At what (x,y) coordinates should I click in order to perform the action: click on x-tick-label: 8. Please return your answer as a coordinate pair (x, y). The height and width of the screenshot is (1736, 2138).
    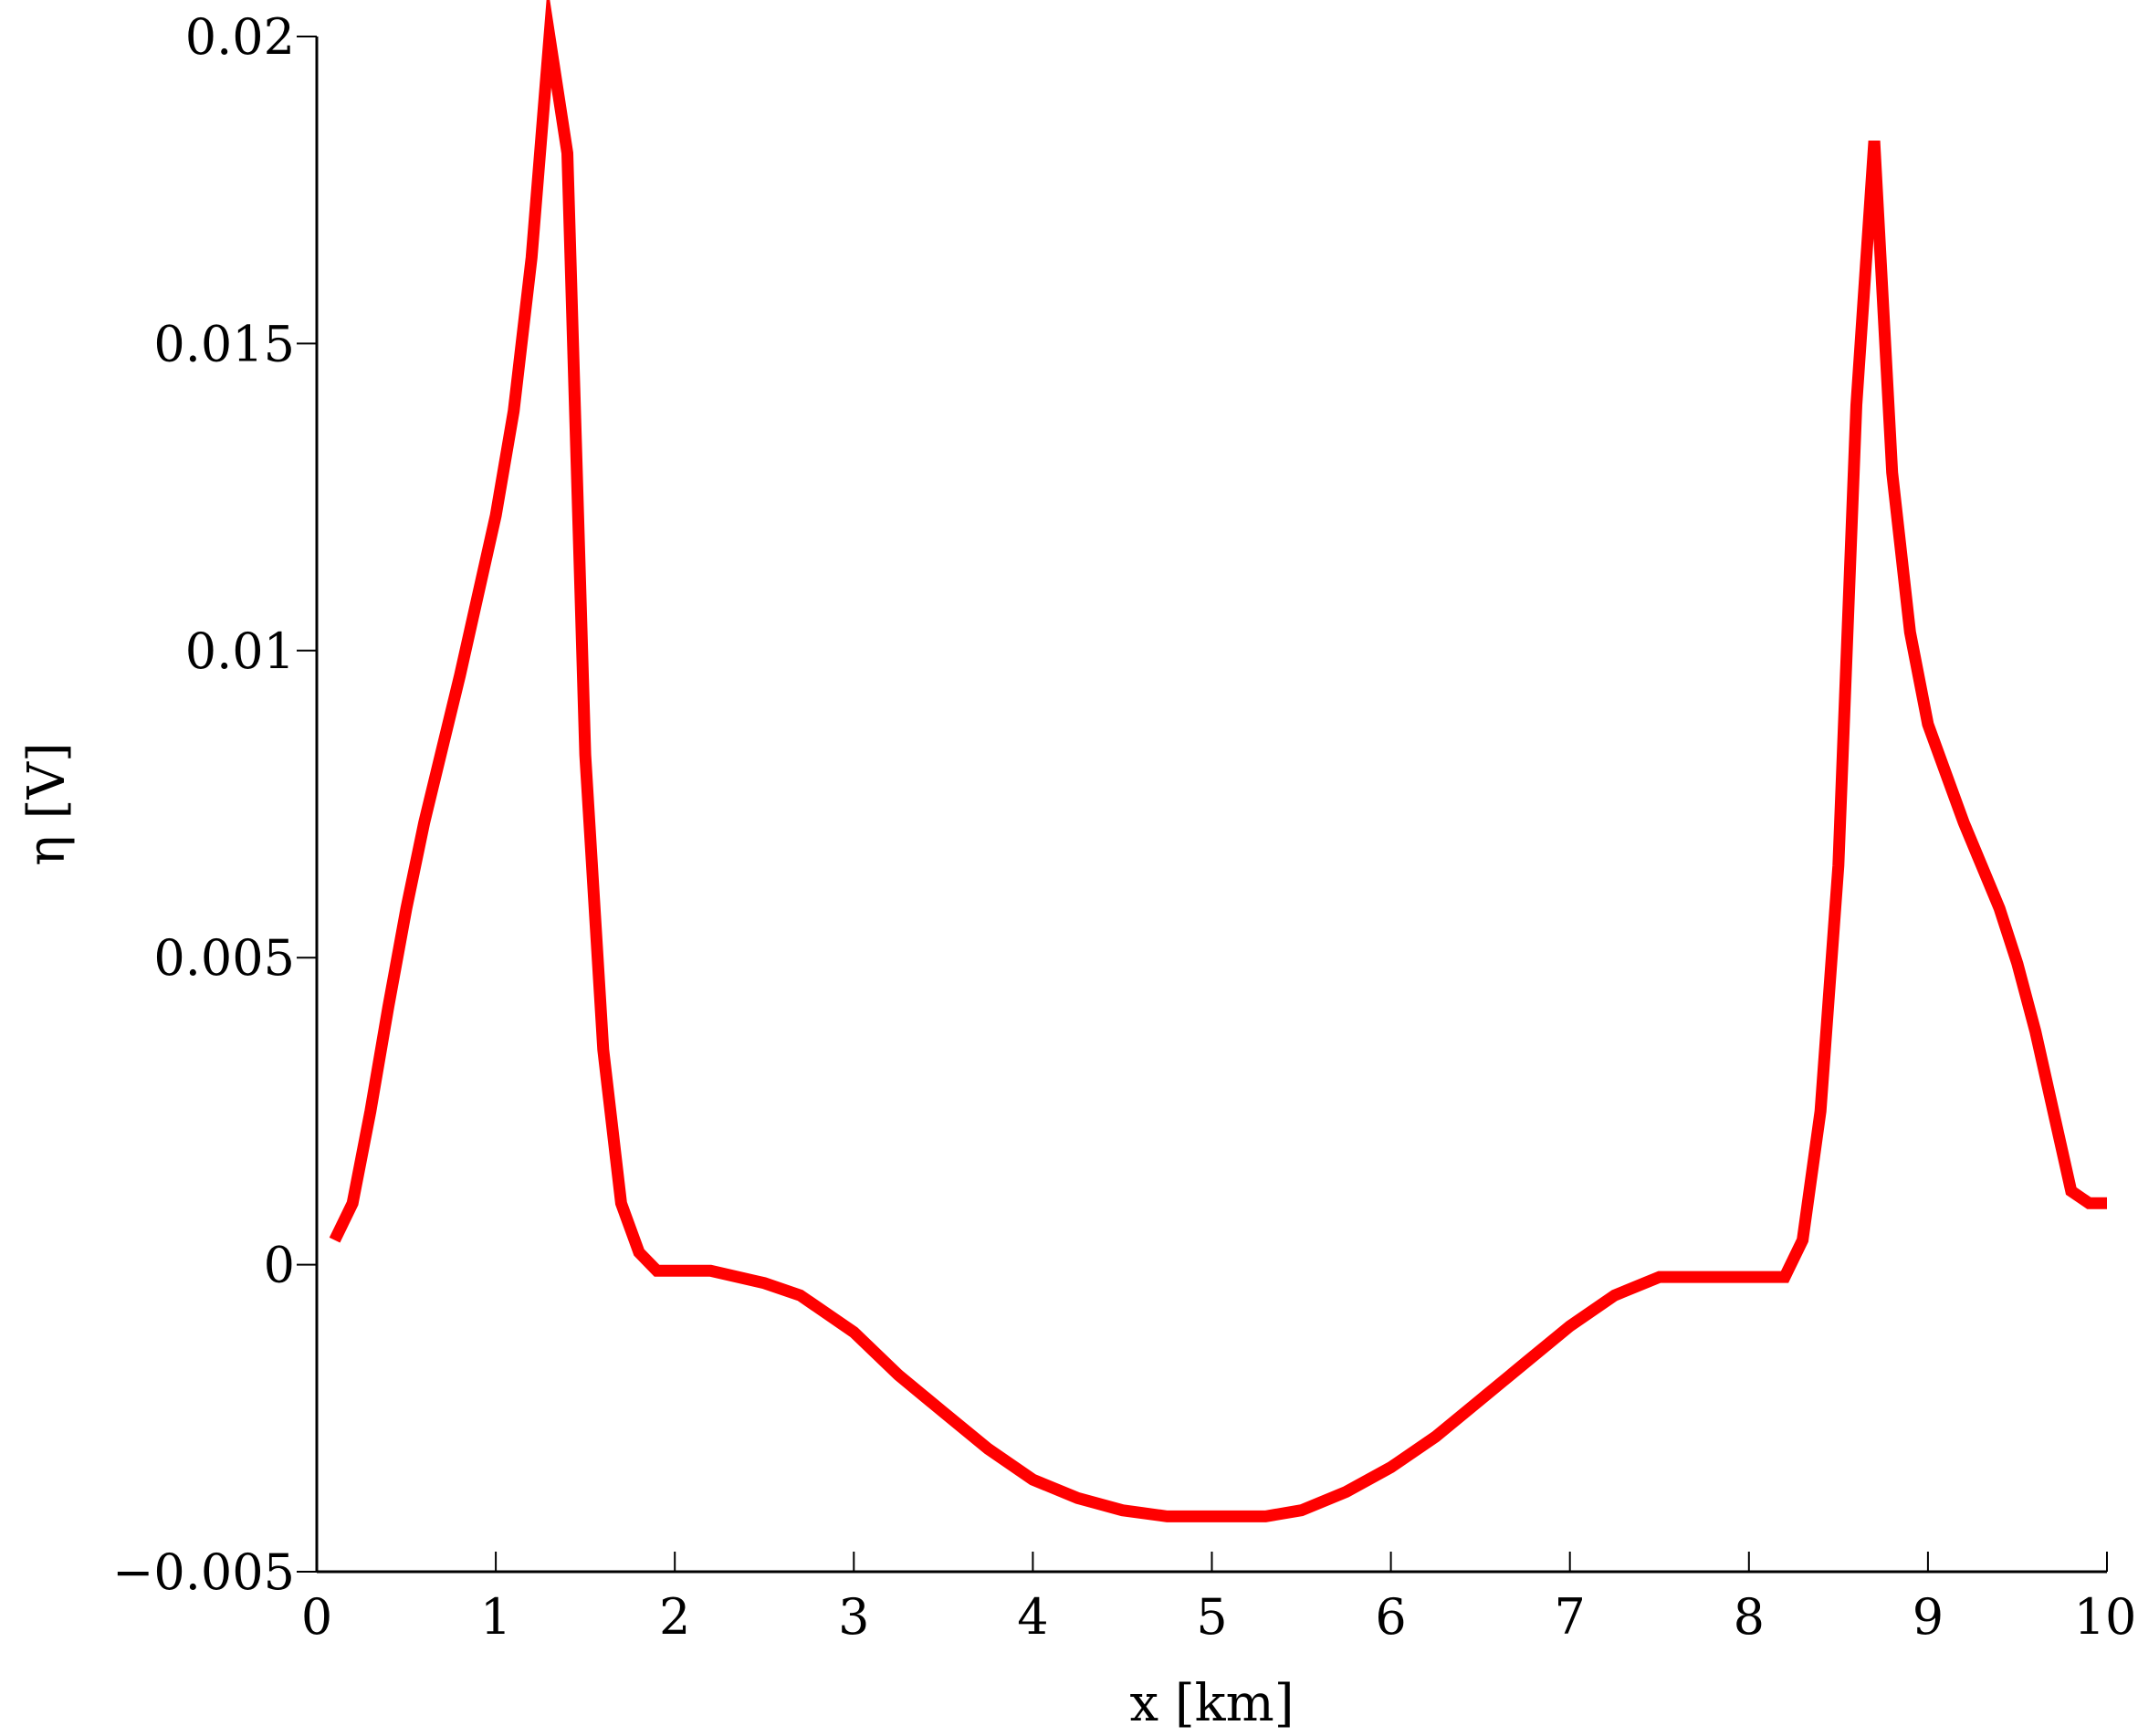
    Looking at the image, I should click on (1749, 1617).